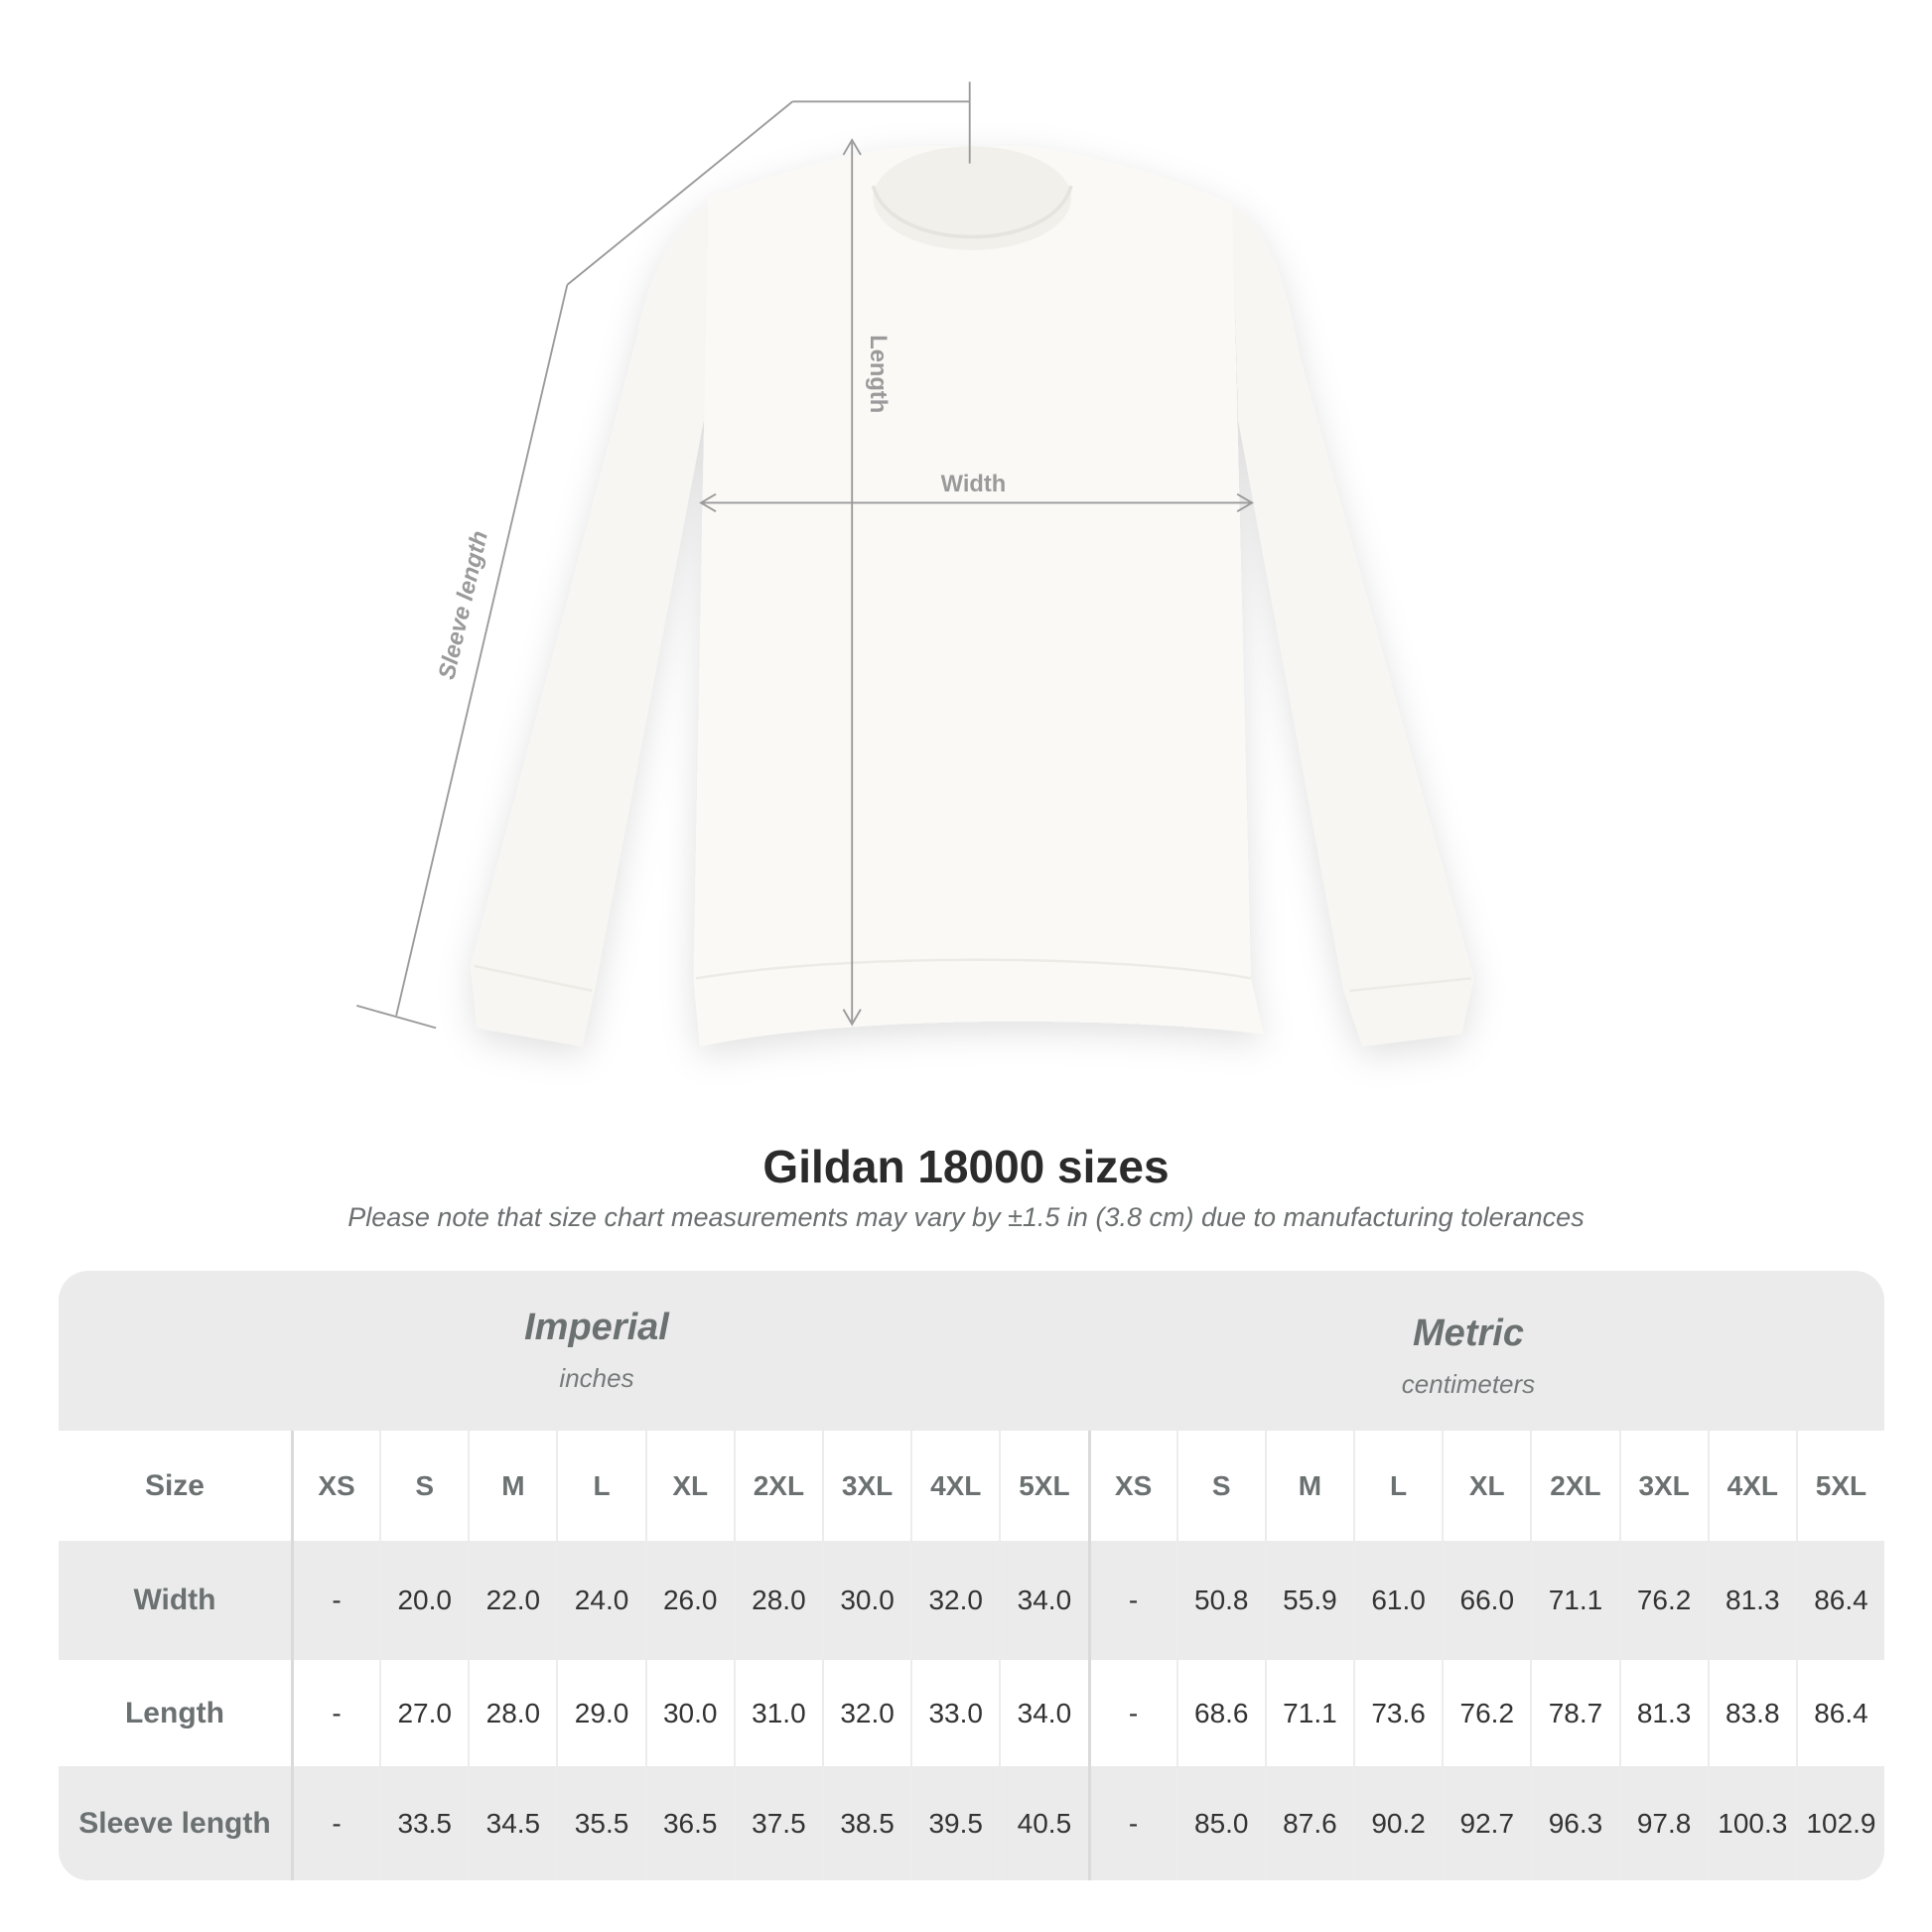  I want to click on row-label: Sleeve length, so click(174, 1823).